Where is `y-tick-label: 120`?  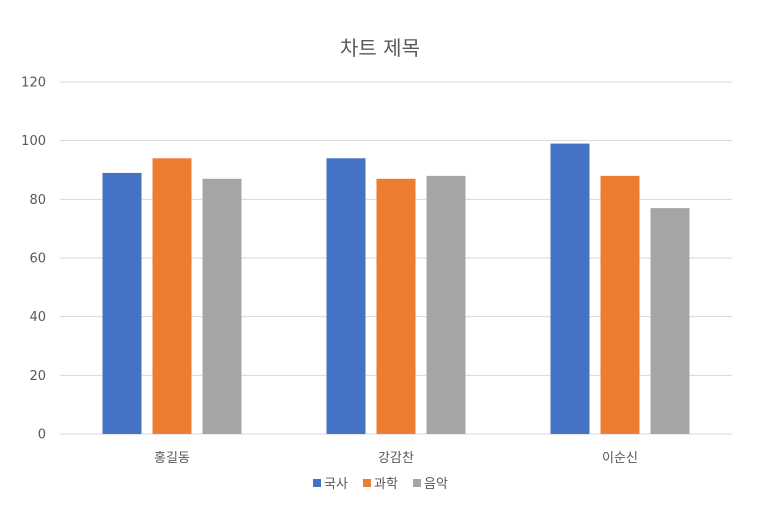
y-tick-label: 120 is located at coordinates (33, 83).